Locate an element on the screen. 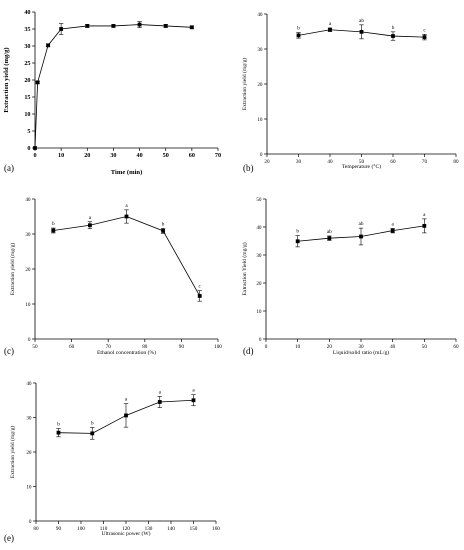 The width and height of the screenshot is (464, 550). y-axis-title: Extraction Yield (mg/g) is located at coordinates (244, 268).